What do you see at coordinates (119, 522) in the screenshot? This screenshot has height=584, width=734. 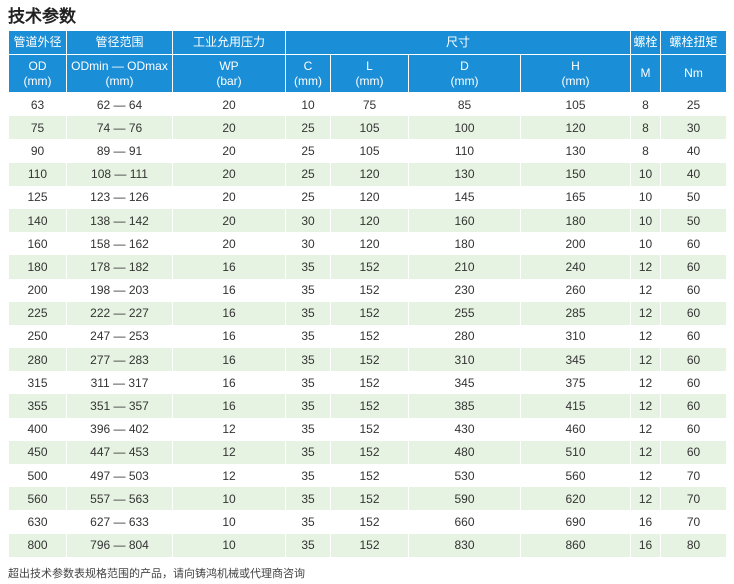 I see `table-cell: 627 — 633` at bounding box center [119, 522].